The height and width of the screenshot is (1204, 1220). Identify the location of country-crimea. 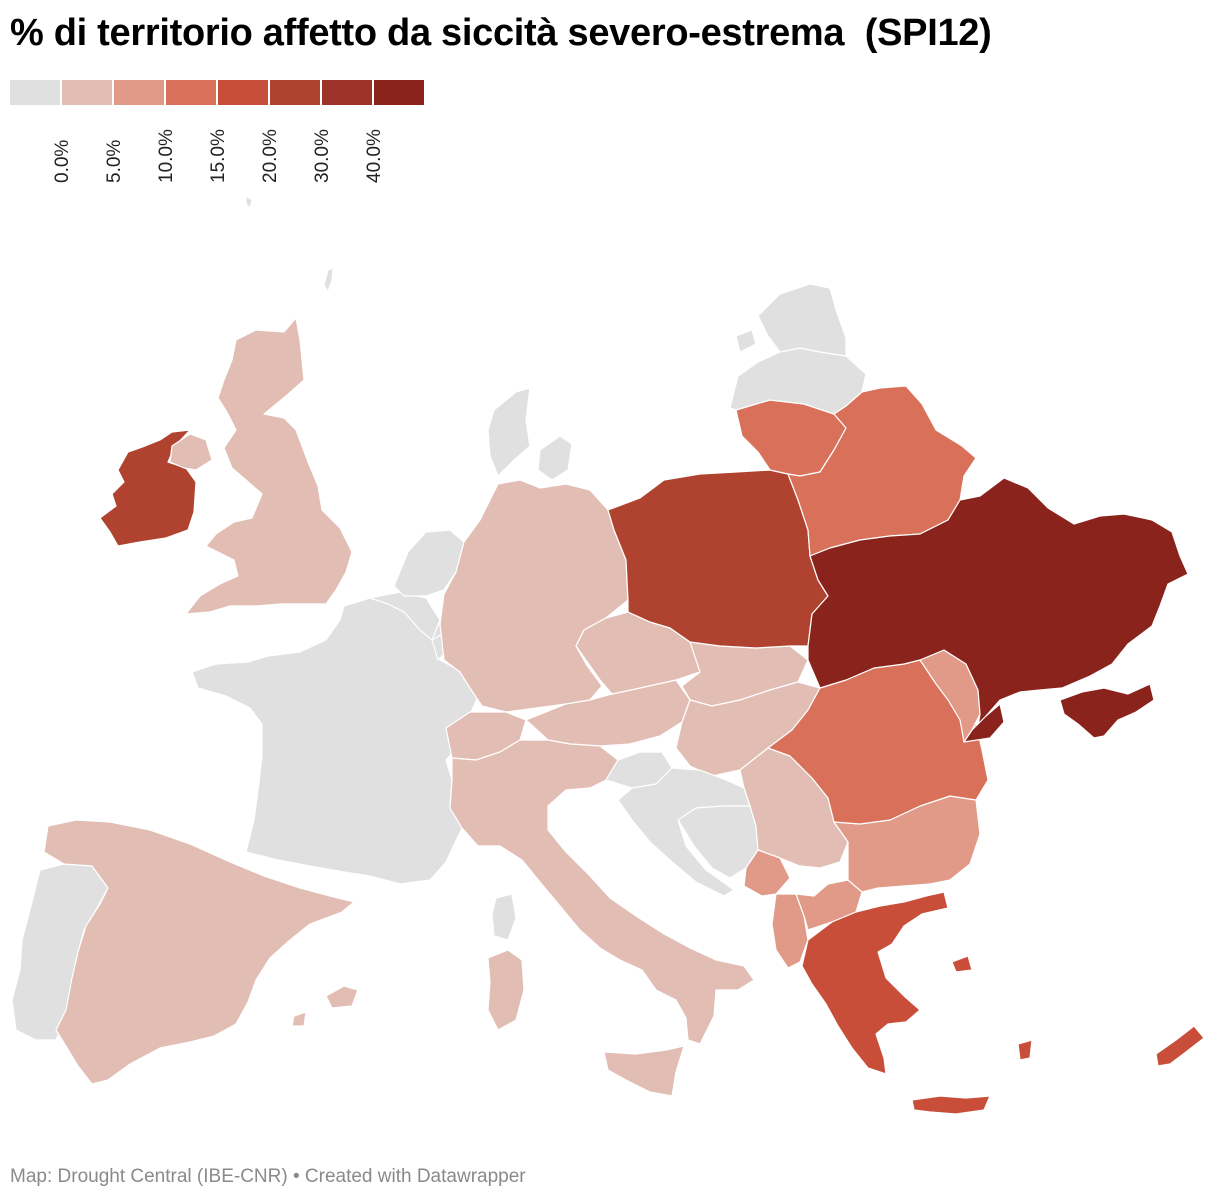
(1107, 711).